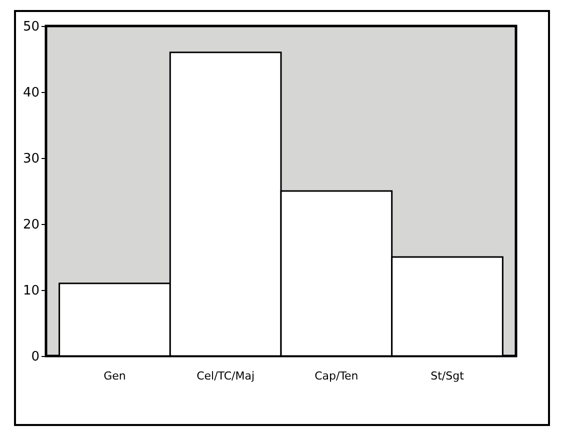 This screenshot has height=435, width=563. Describe the element at coordinates (115, 376) in the screenshot. I see `x-tick-label: Gen` at that location.